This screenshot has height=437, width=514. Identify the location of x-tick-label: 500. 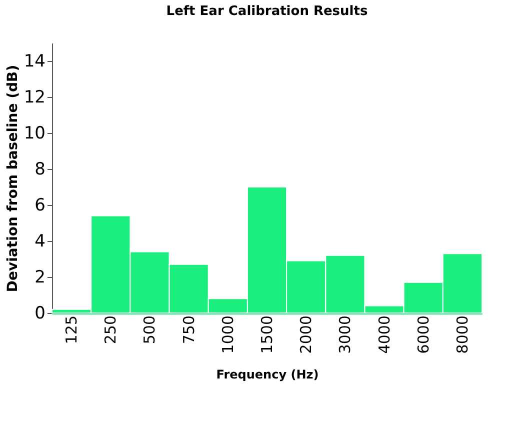
(149, 330).